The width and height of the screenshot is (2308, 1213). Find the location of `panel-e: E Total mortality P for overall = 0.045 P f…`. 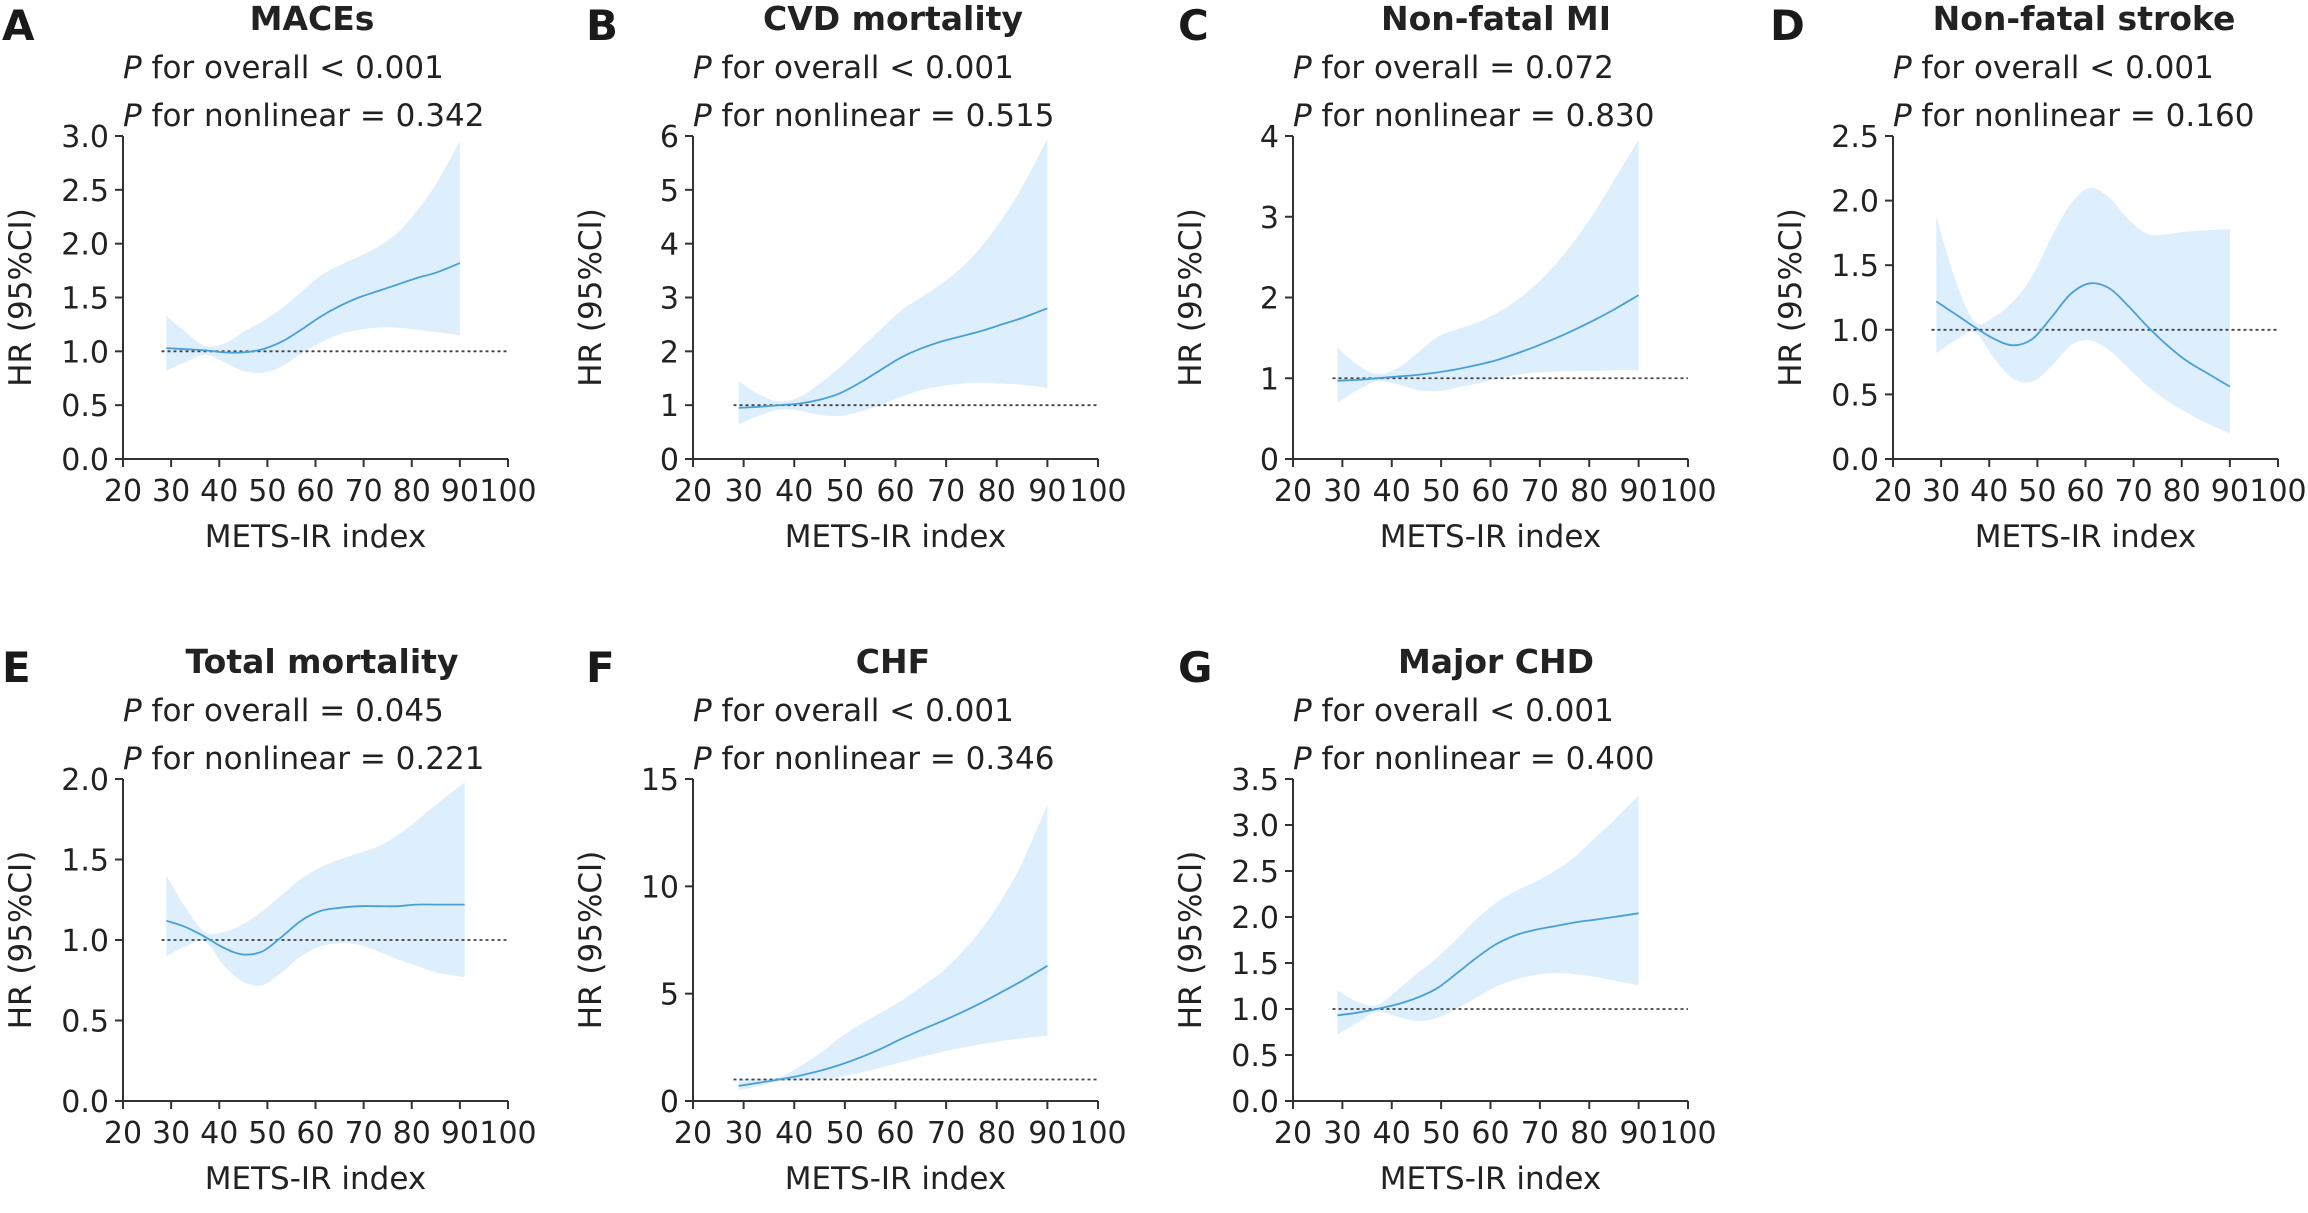

panel-e: E Total mortality P for overall = 0.045 P f… is located at coordinates (269, 919).